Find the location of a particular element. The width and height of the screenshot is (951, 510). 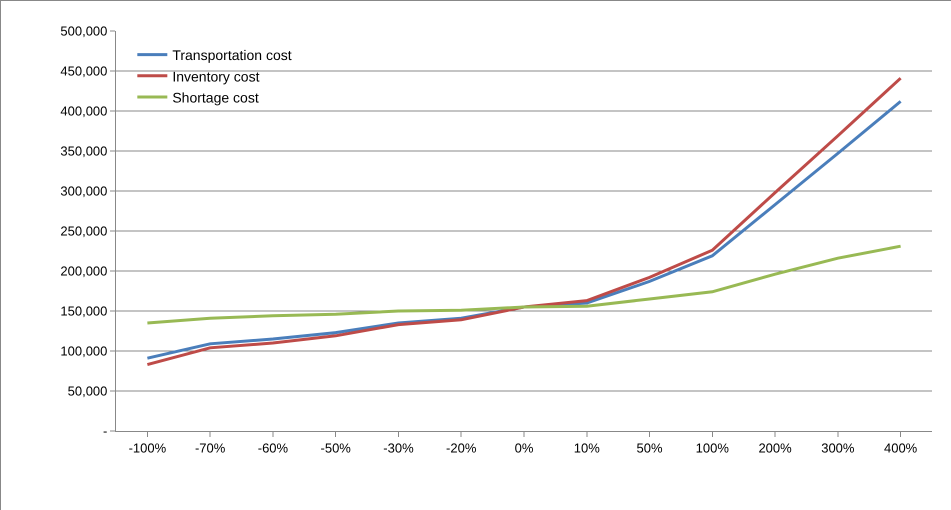

y-tick-label: - is located at coordinates (105, 431).